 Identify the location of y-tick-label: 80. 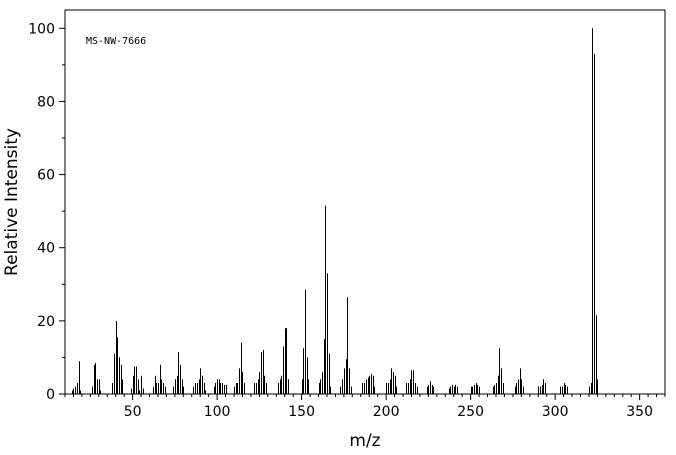
(46, 102).